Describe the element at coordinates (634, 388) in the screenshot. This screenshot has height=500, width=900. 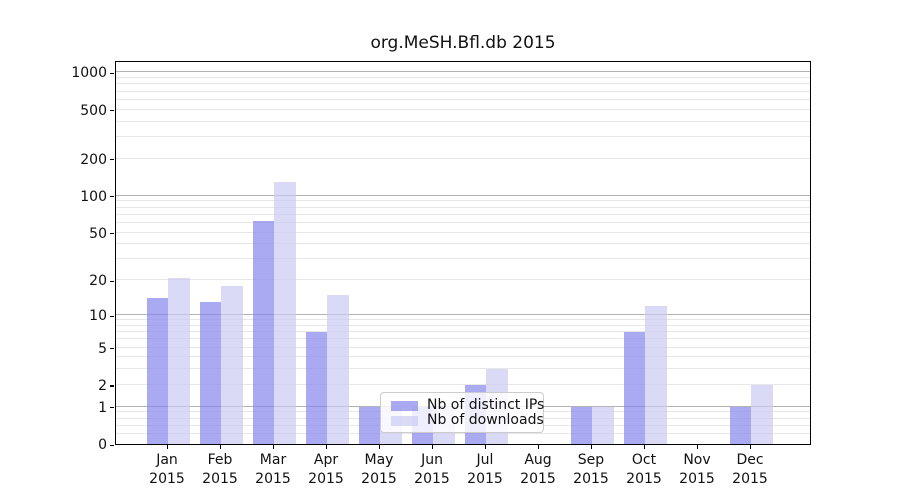
I see `bar-oct-distinct-ips` at that location.